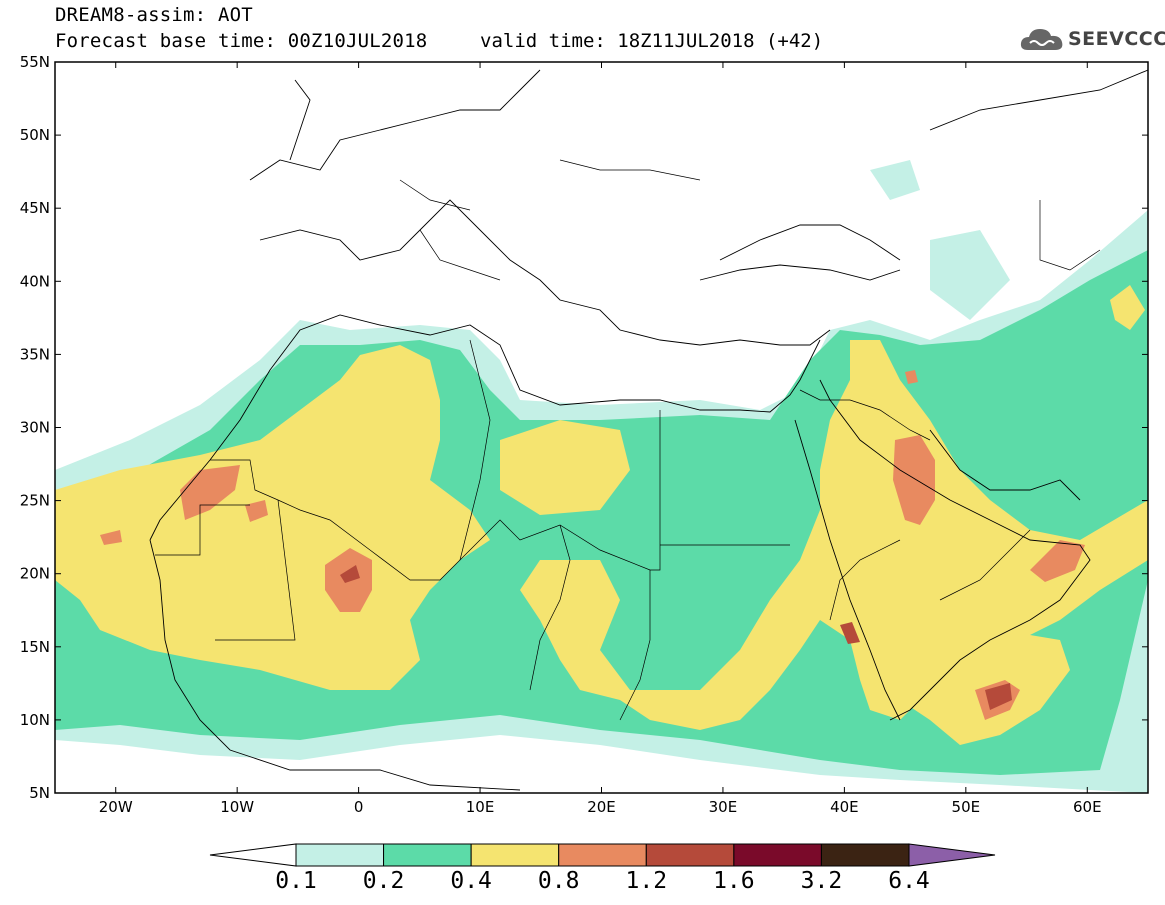  I want to click on lat-label: 30N, so click(35, 428).